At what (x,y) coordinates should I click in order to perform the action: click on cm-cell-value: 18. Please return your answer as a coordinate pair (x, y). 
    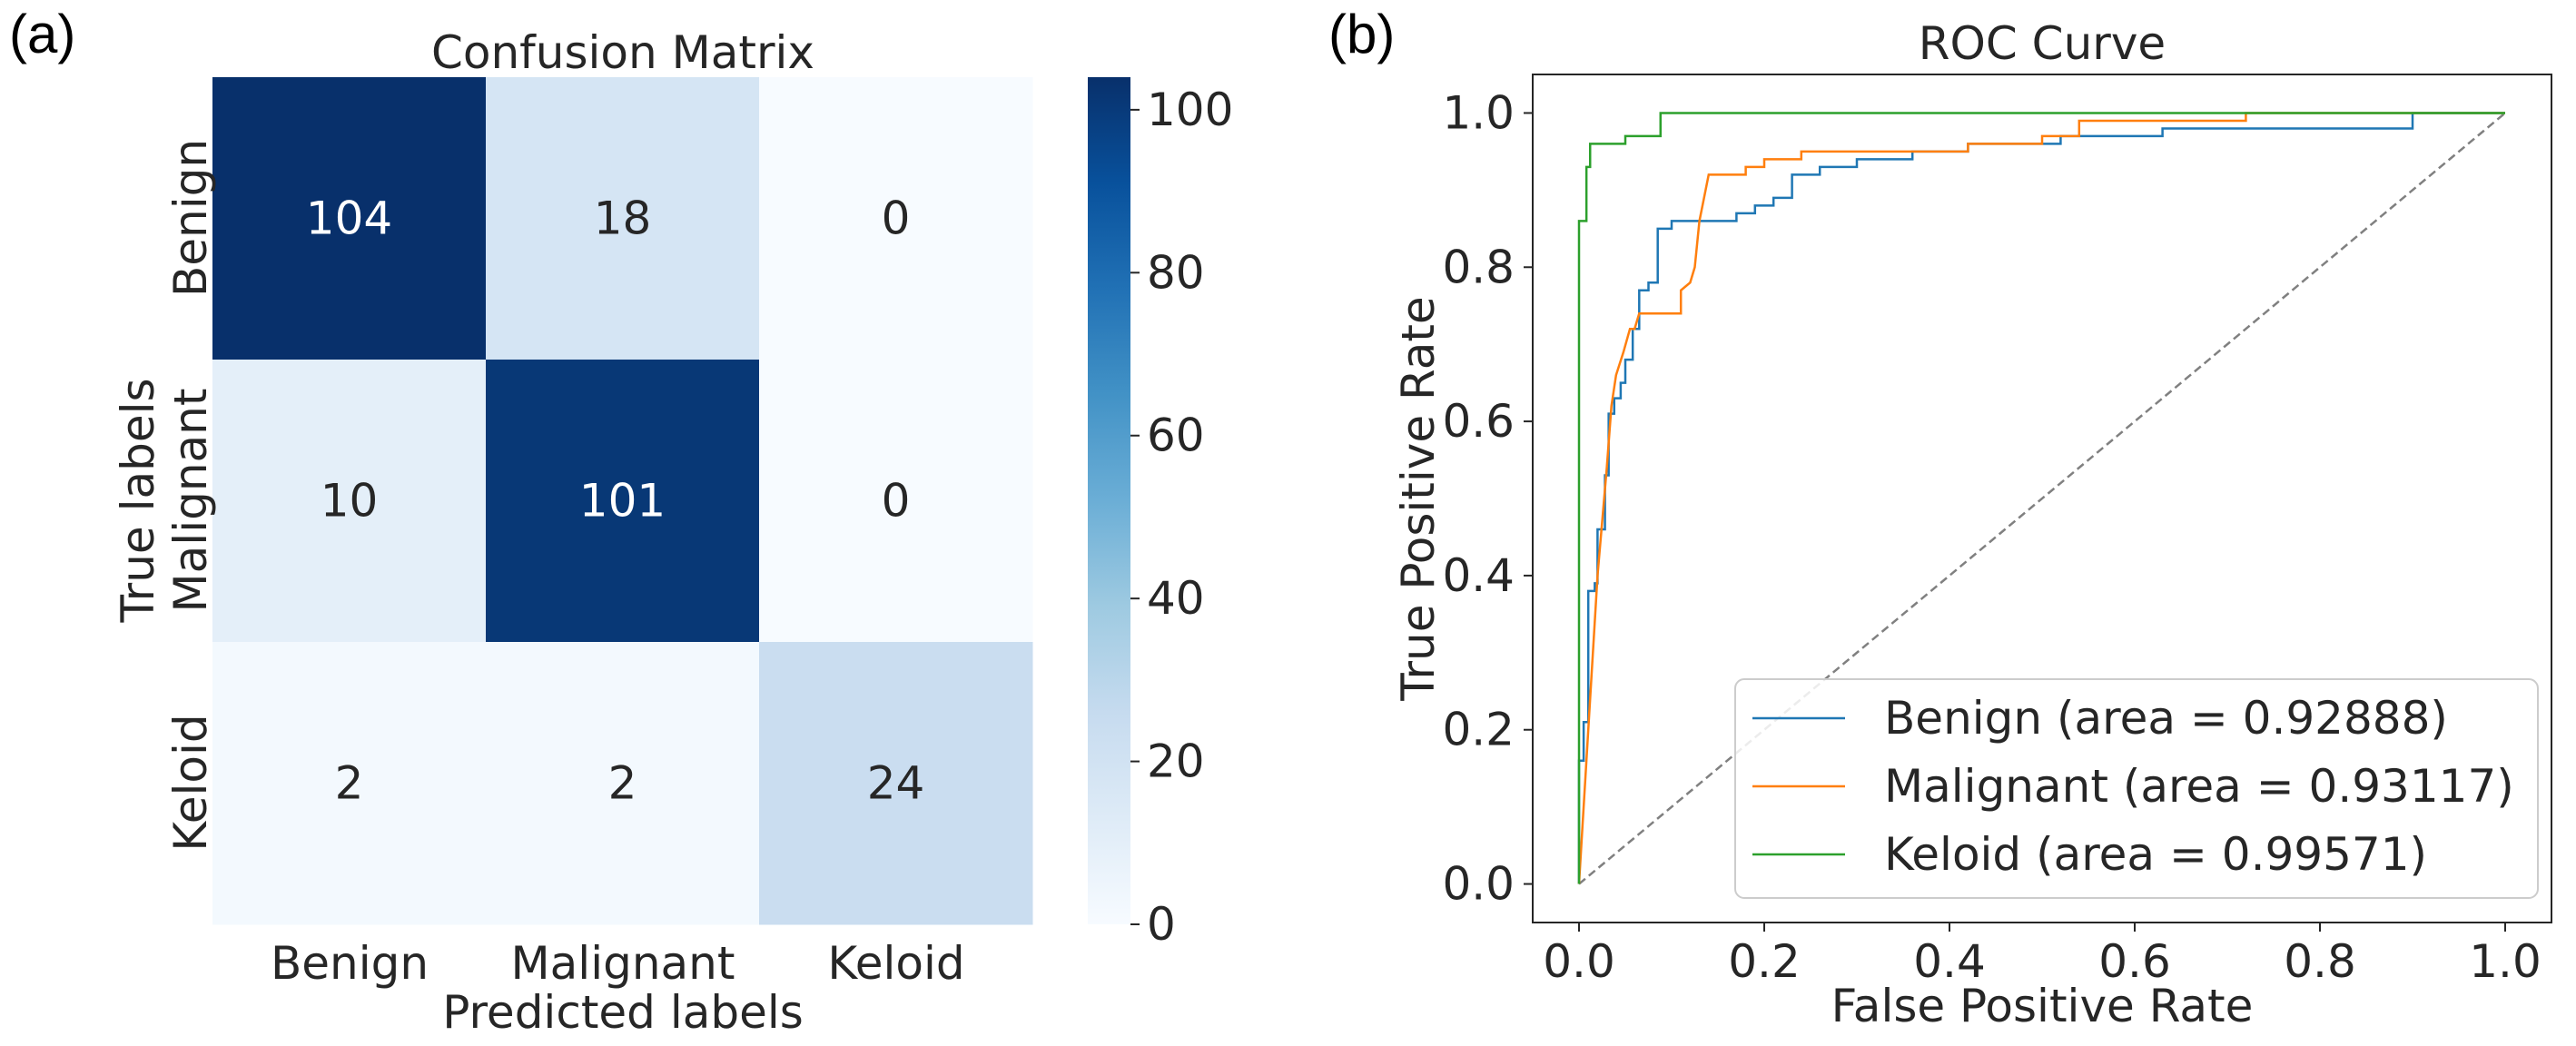
    Looking at the image, I should click on (623, 218).